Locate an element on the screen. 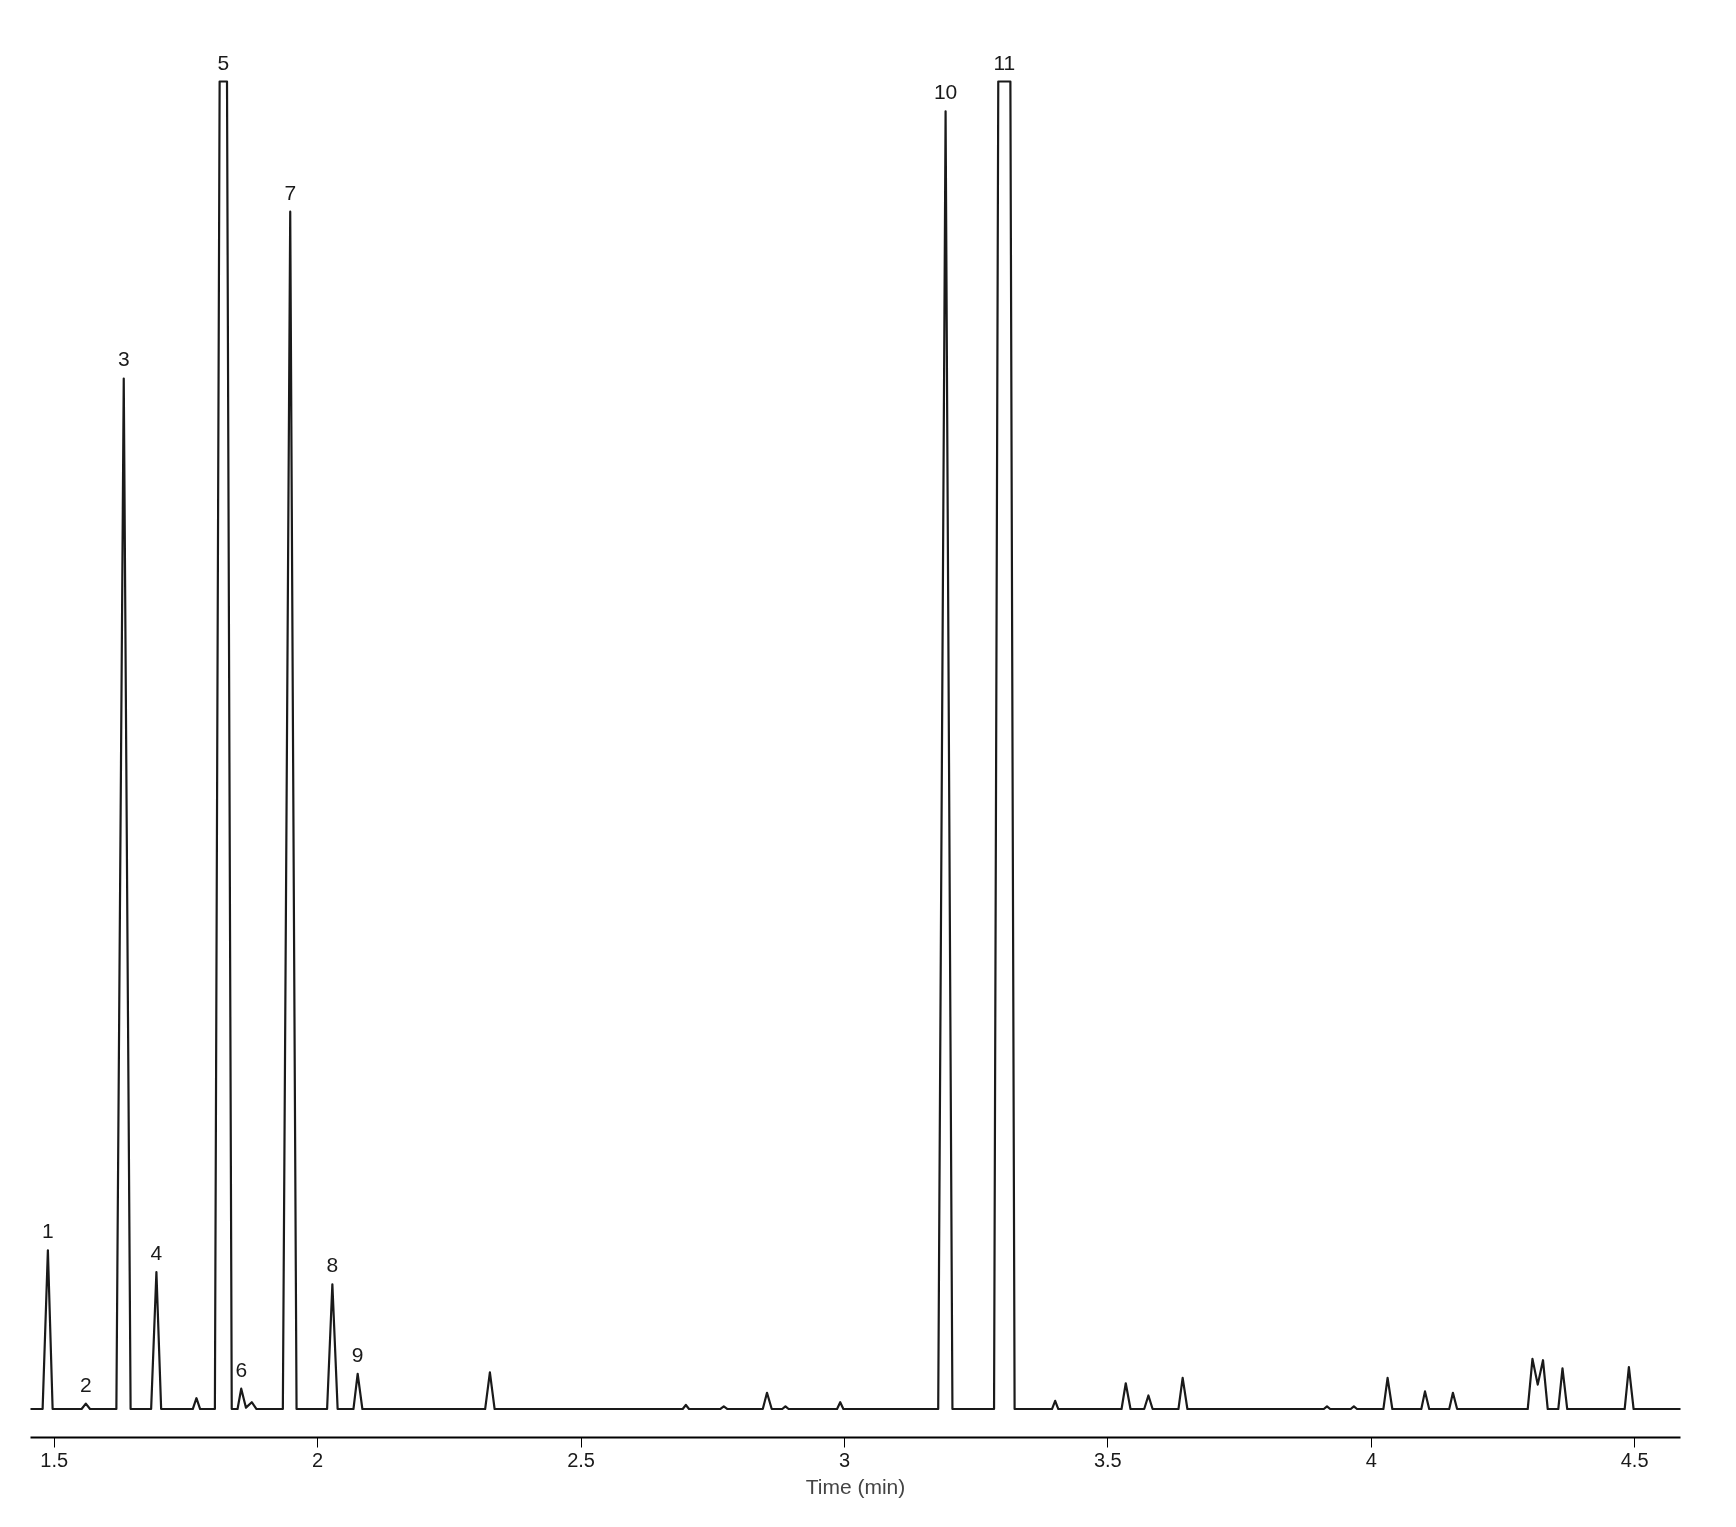 The image size is (1736, 1527). annotation: 9 is located at coordinates (357, 1354).